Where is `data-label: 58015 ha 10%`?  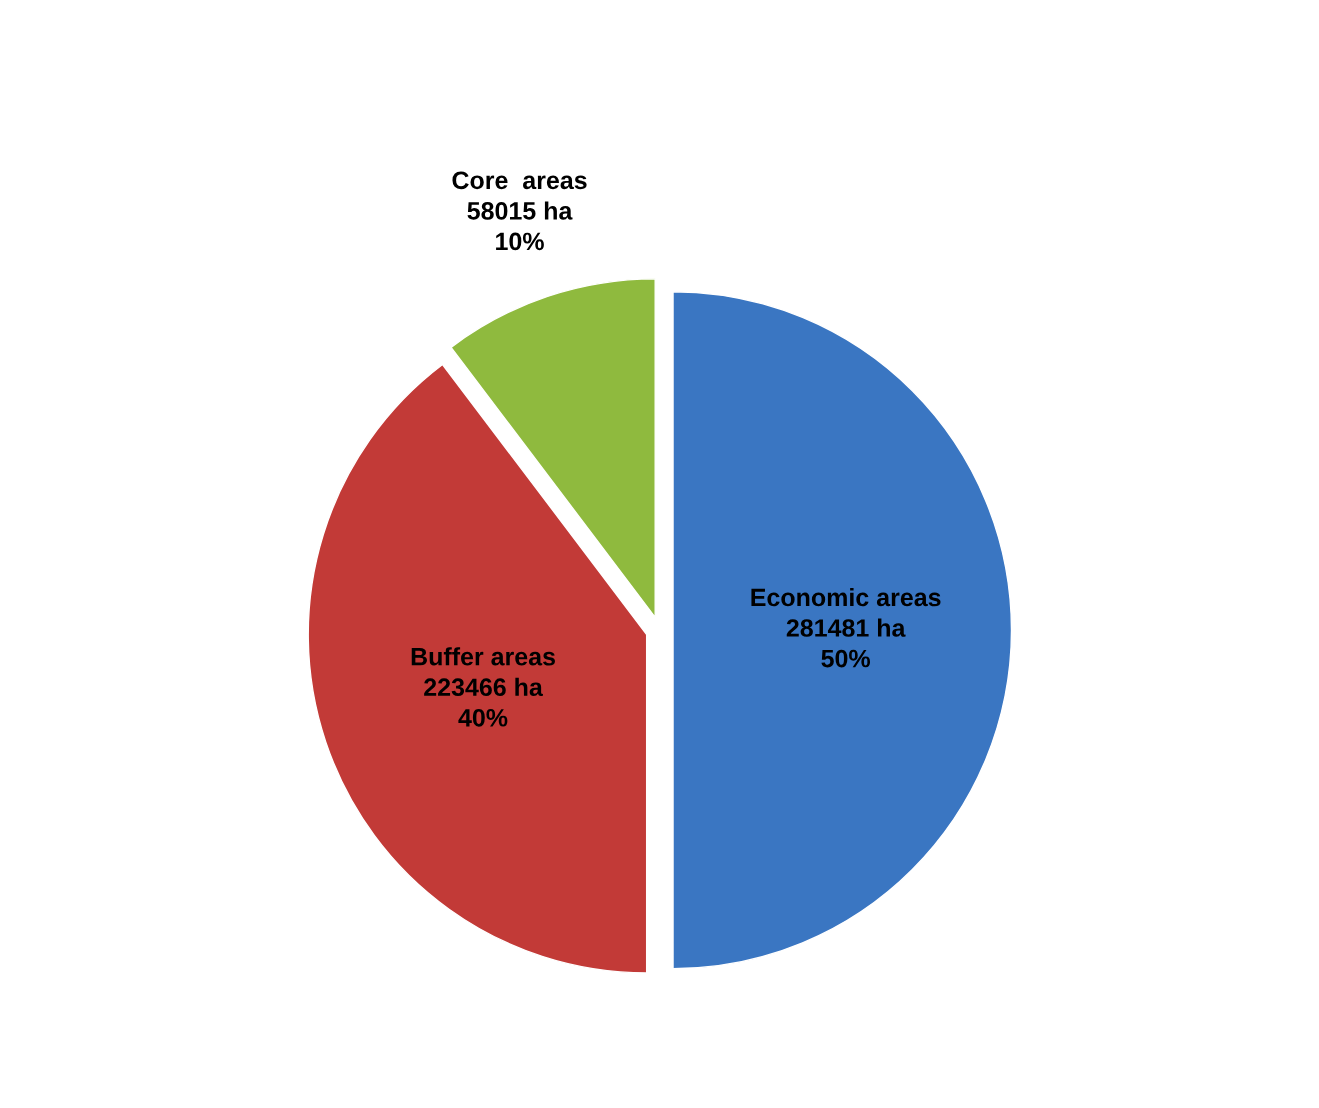 data-label: 58015 ha 10% is located at coordinates (520, 226).